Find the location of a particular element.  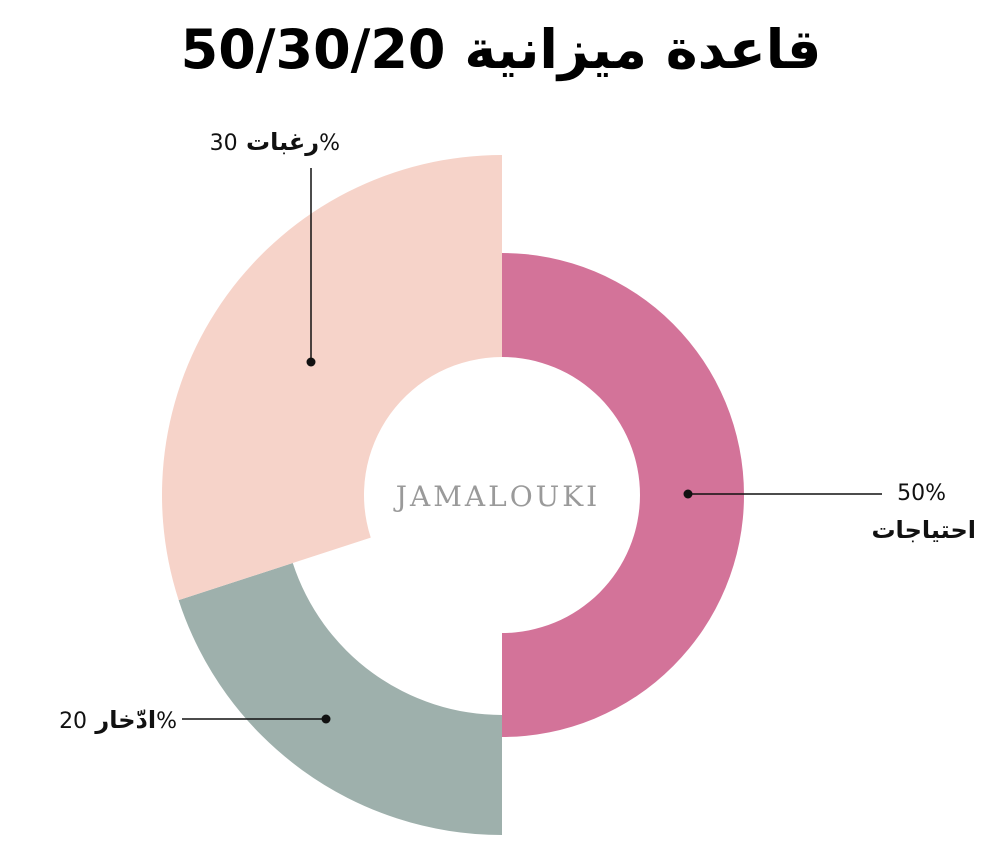

label-wants: رغبات 30% is located at coordinates (275, 142).